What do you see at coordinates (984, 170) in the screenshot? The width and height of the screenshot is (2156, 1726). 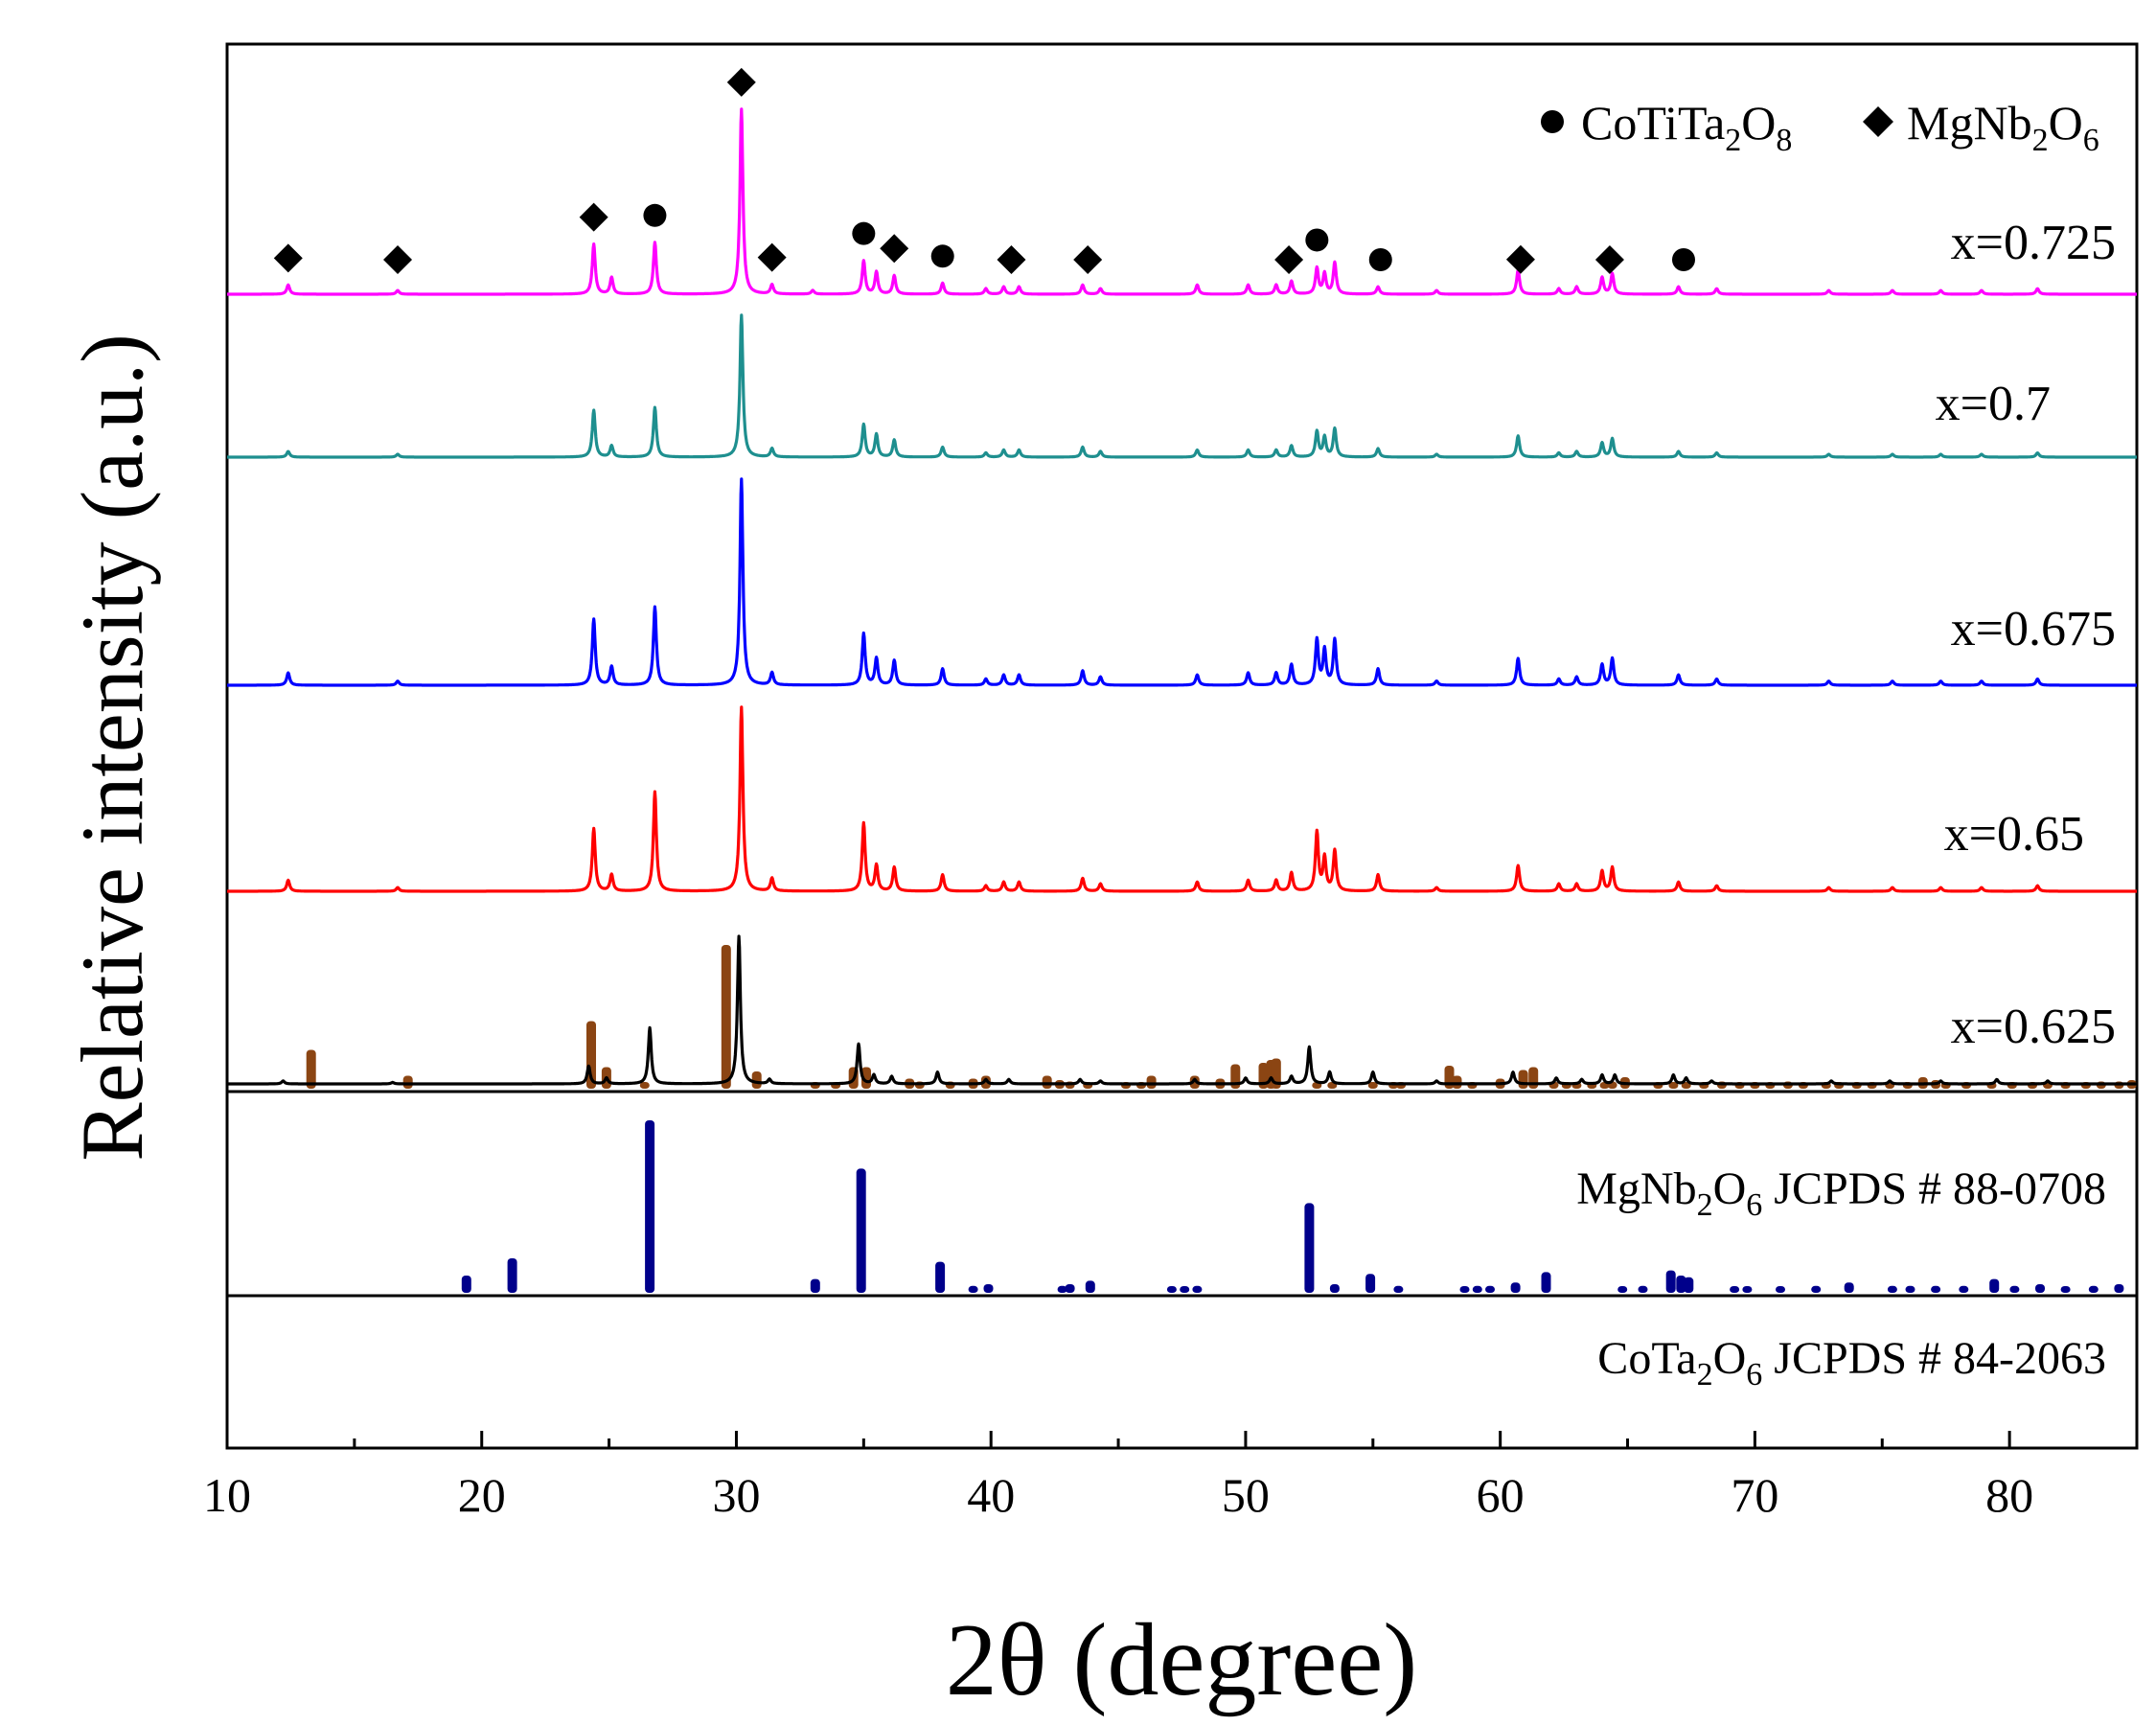 I see `phase-markers` at bounding box center [984, 170].